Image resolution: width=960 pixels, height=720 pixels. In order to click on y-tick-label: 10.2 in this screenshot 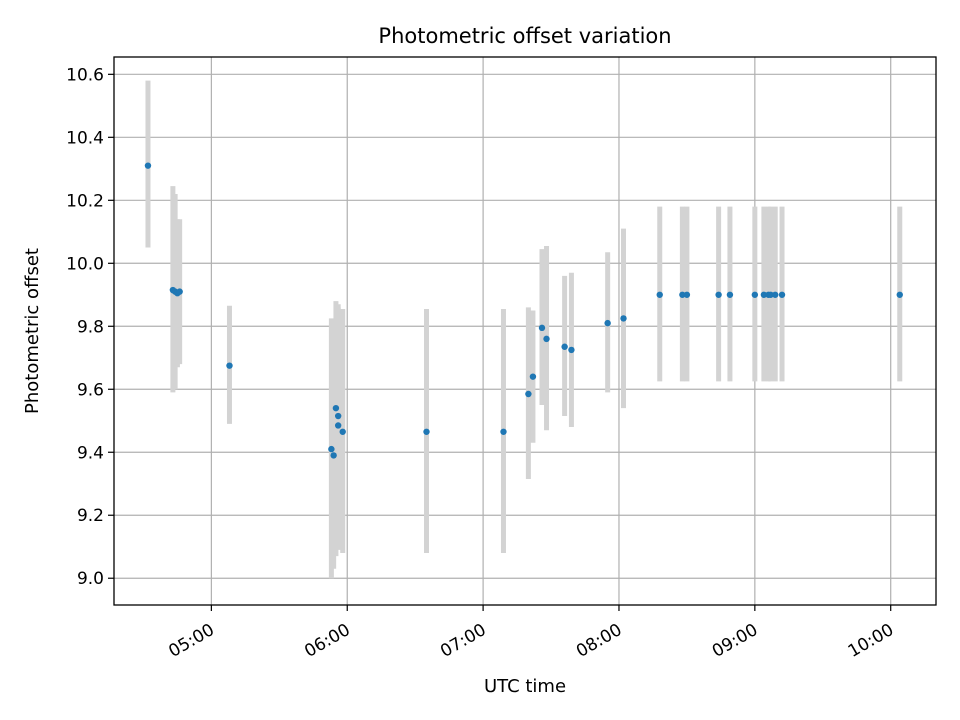, I will do `click(85, 201)`.